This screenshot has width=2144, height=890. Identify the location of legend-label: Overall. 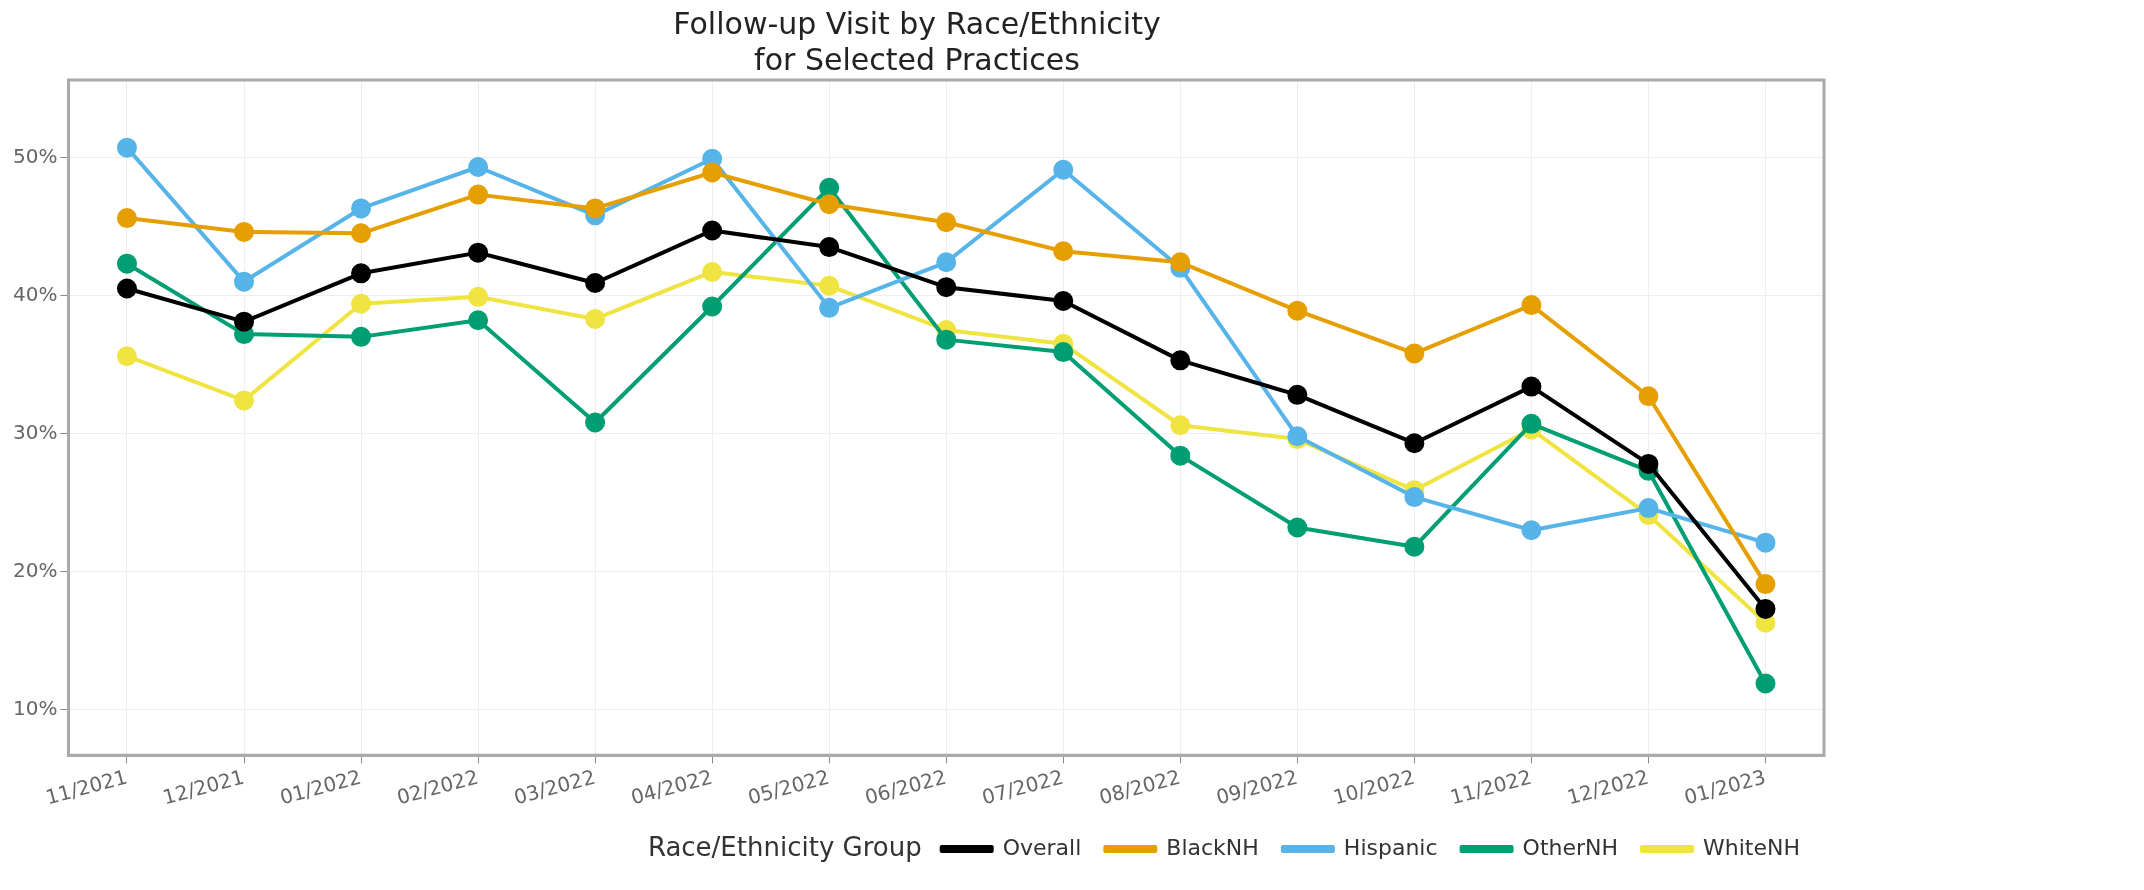
(1042, 847).